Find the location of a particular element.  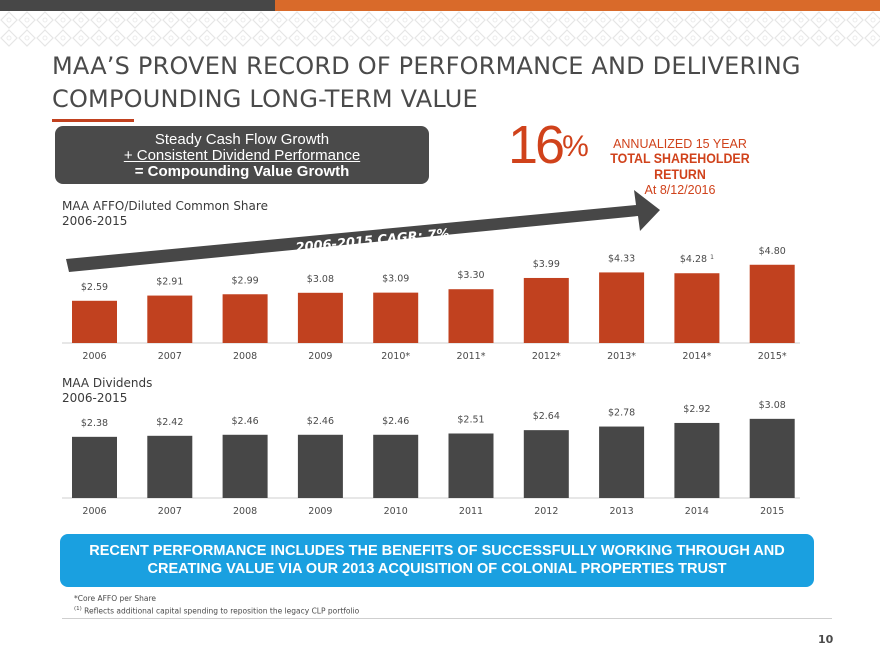

page-number: 10 is located at coordinates (826, 639).